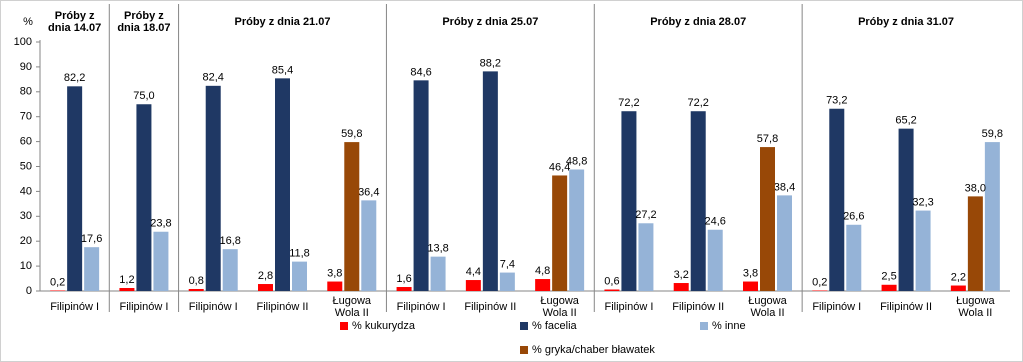  What do you see at coordinates (196, 281) in the screenshot?
I see `value-label: 0,8` at bounding box center [196, 281].